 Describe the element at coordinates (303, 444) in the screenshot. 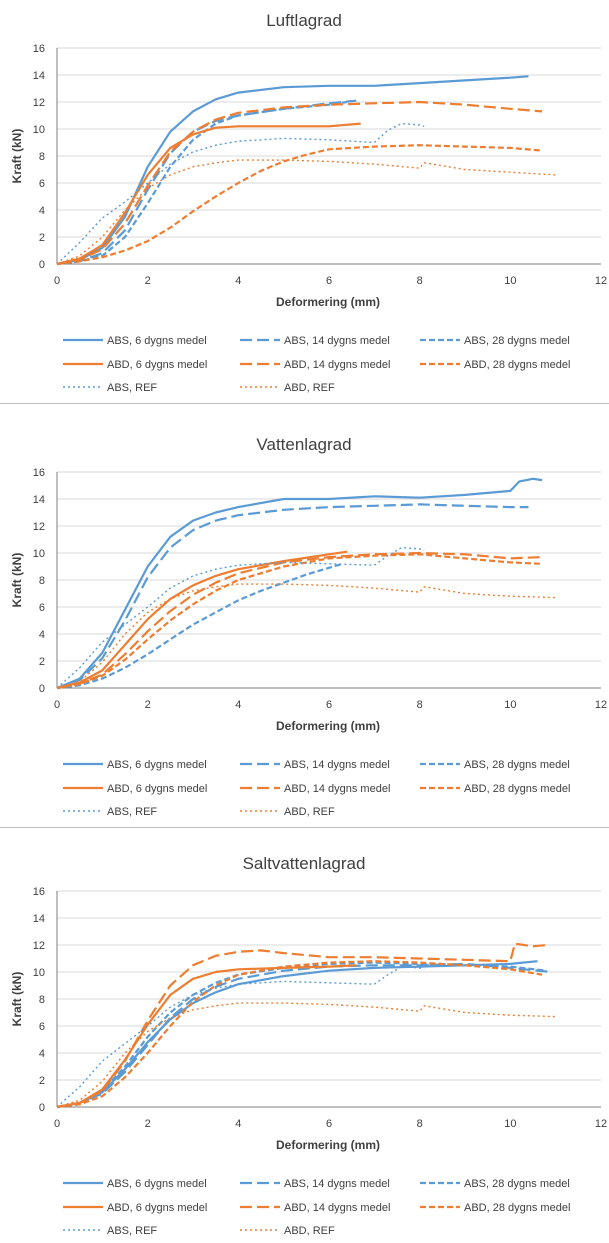

I see `chart-title: Vattenlagrad` at that location.